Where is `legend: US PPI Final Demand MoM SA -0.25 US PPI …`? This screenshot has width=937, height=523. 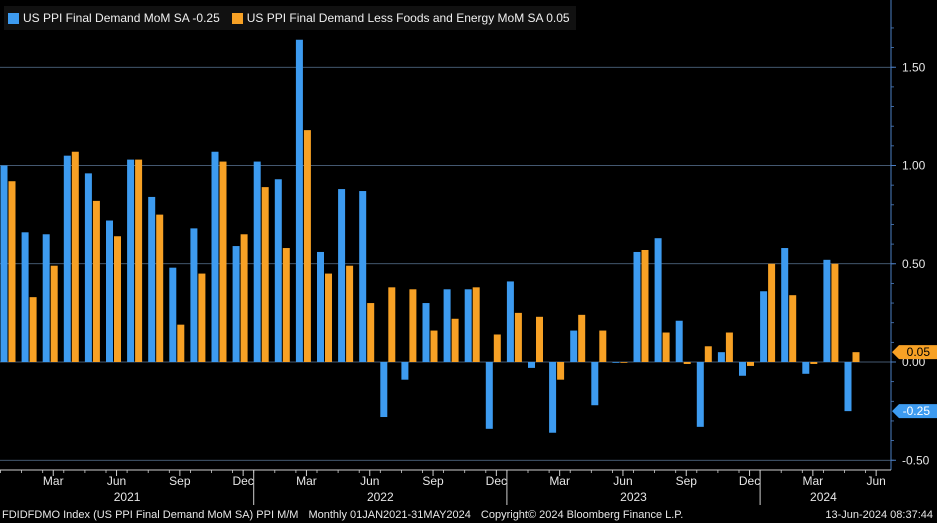 legend: US PPI Final Demand MoM SA -0.25 US PPI … is located at coordinates (290, 18).